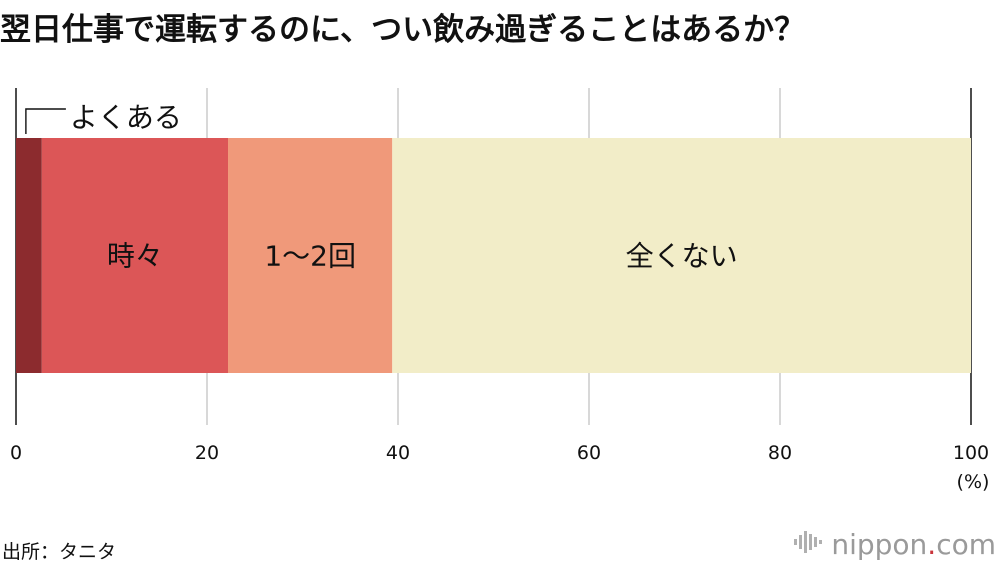  Describe the element at coordinates (45, 121) in the screenshot. I see `leader-line` at that location.